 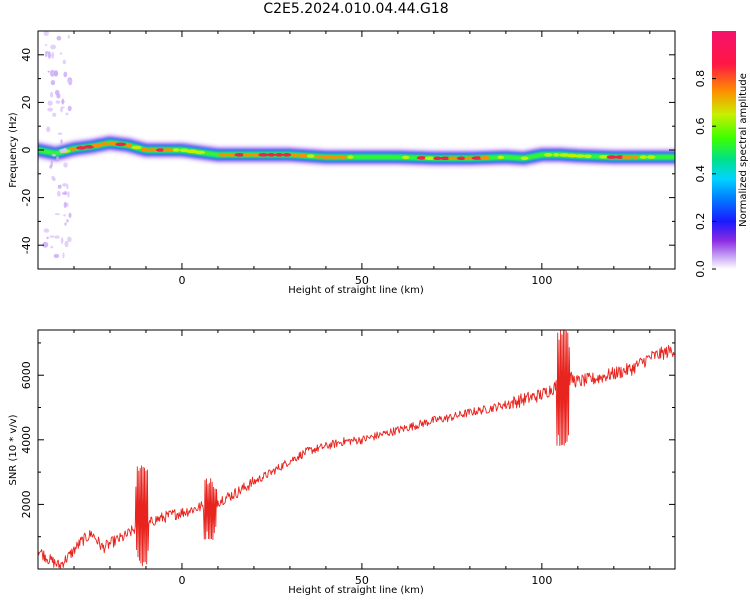 I want to click on colorbar-ticks: 0.0 0.2 0.4 0.6 0.8, so click(x=705, y=174).